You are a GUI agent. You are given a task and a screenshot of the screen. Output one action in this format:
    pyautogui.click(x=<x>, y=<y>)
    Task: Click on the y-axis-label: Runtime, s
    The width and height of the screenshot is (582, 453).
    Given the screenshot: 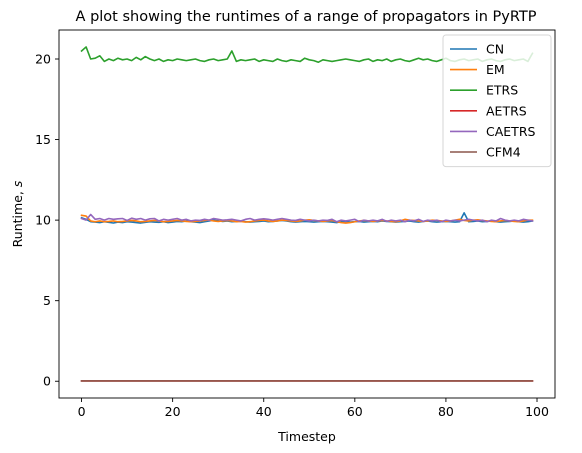 What is the action you would take?
    pyautogui.click(x=17, y=213)
    